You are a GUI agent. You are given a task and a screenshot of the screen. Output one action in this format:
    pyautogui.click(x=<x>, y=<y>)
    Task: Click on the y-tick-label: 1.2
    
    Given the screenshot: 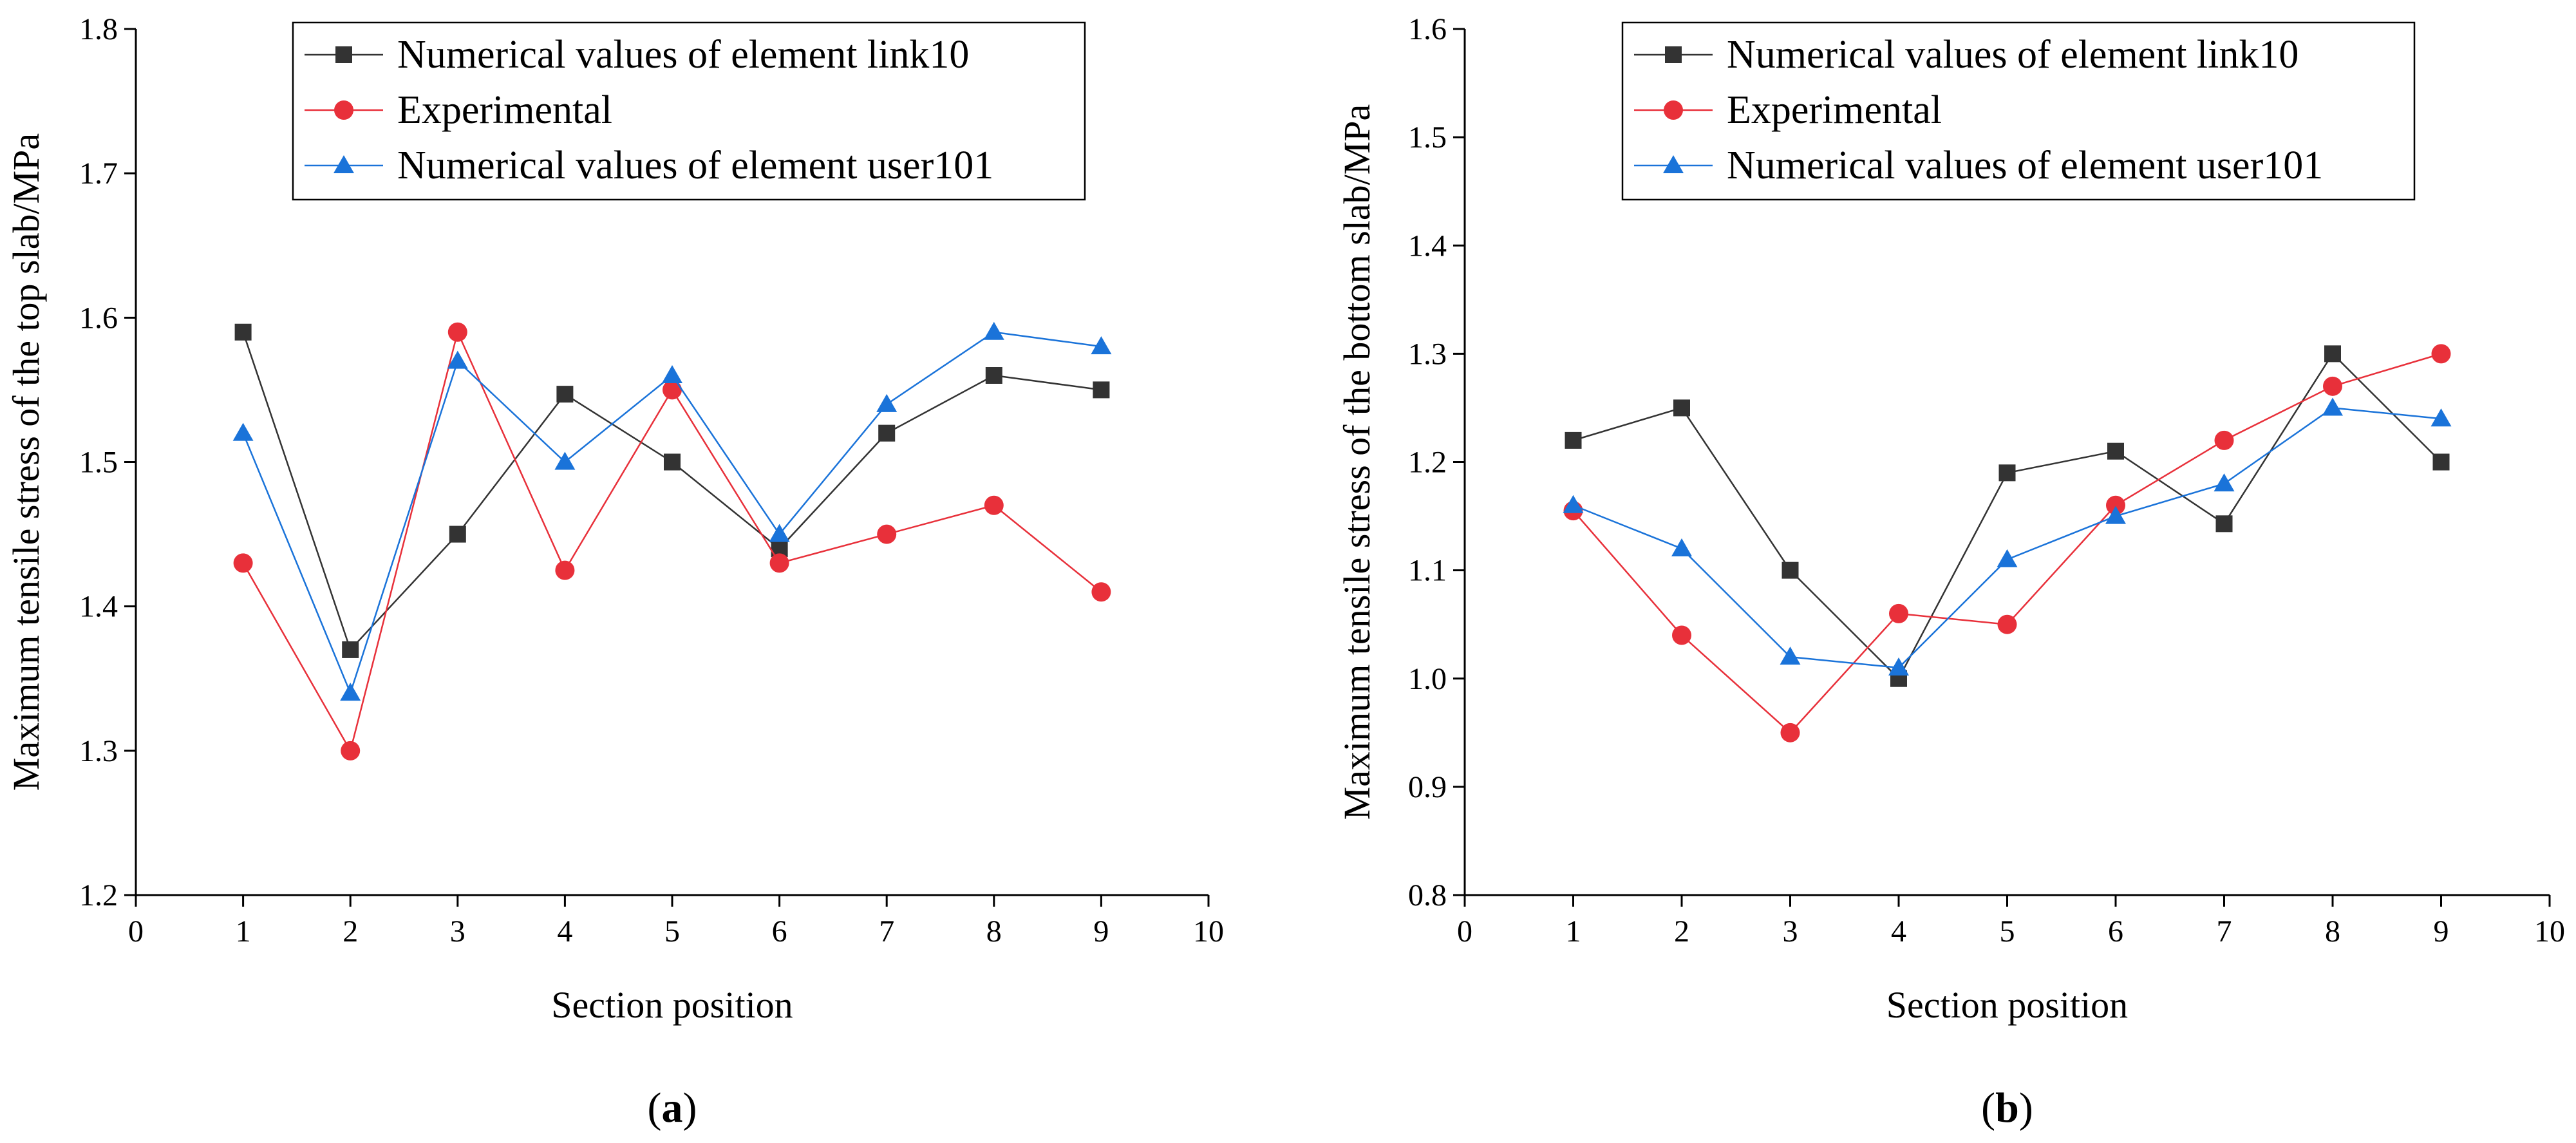 What is the action you would take?
    pyautogui.click(x=98, y=895)
    